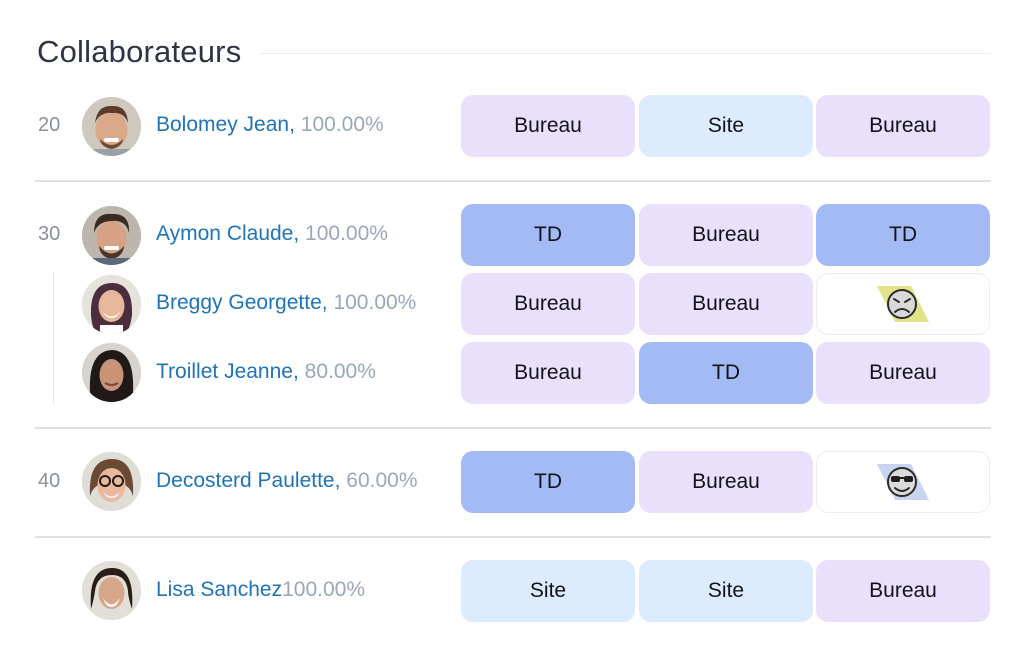 The width and height of the screenshot is (1024, 658). I want to click on member-row-label: Aymon Claude, 100.00%, so click(272, 234).